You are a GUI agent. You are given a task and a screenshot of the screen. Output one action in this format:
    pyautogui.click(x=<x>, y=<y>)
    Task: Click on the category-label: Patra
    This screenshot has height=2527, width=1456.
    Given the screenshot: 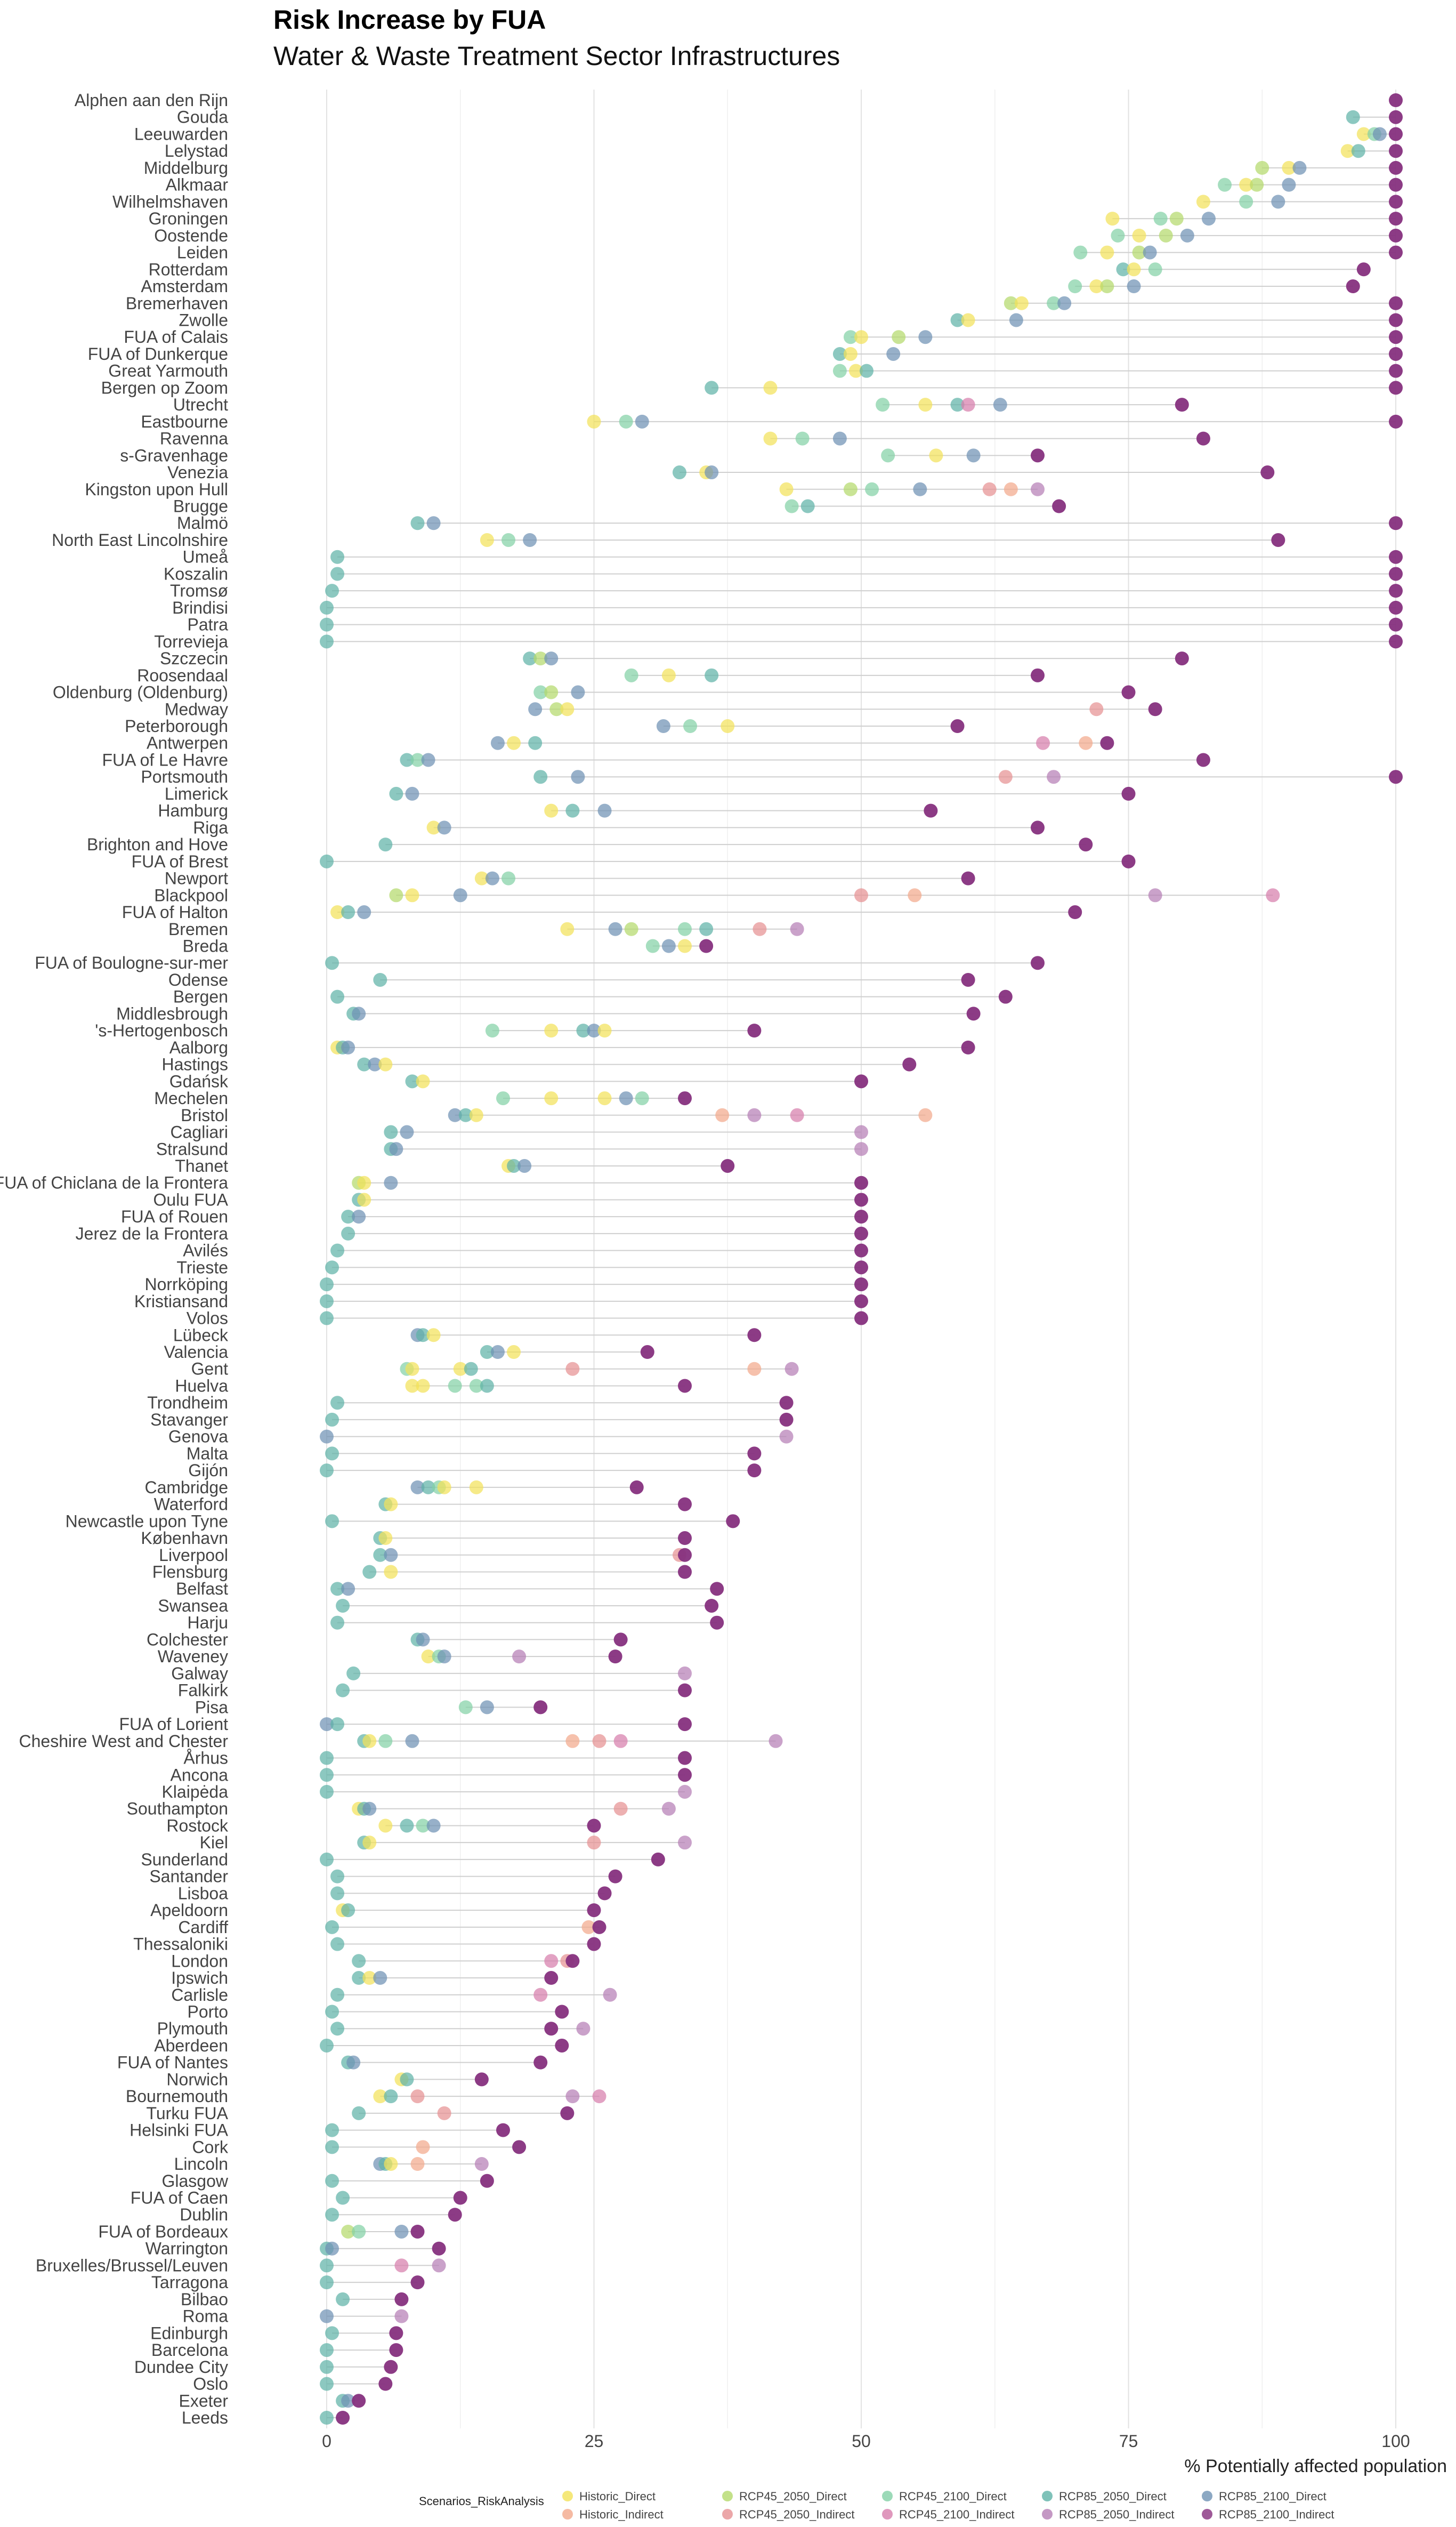 What is the action you would take?
    pyautogui.click(x=208, y=625)
    